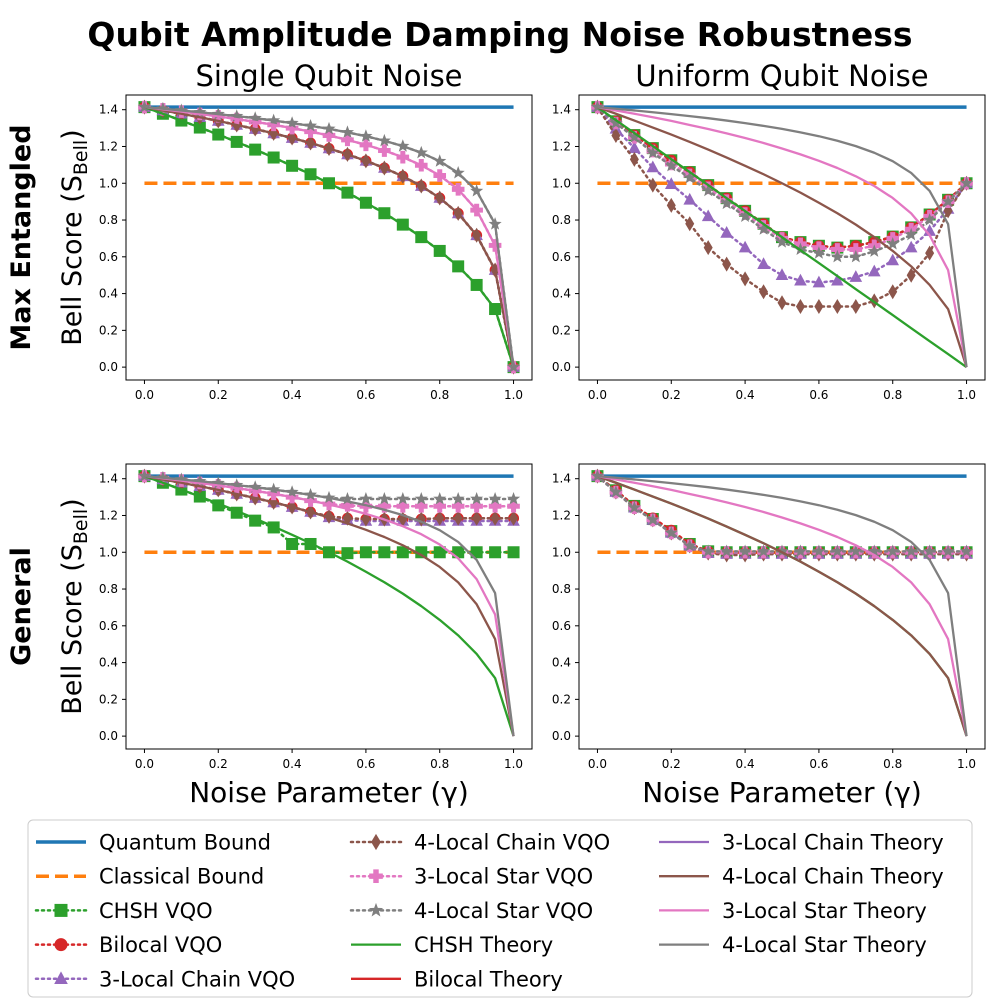 Image resolution: width=1000 pixels, height=1000 pixels. What do you see at coordinates (824, 911) in the screenshot?
I see `legend-label: 3-Local Star Theory` at bounding box center [824, 911].